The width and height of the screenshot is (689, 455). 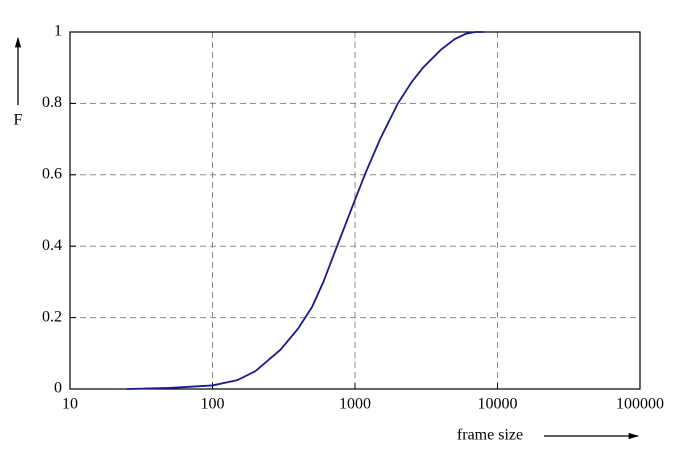 What do you see at coordinates (52, 173) in the screenshot?
I see `y-tick-label: 0.6` at bounding box center [52, 173].